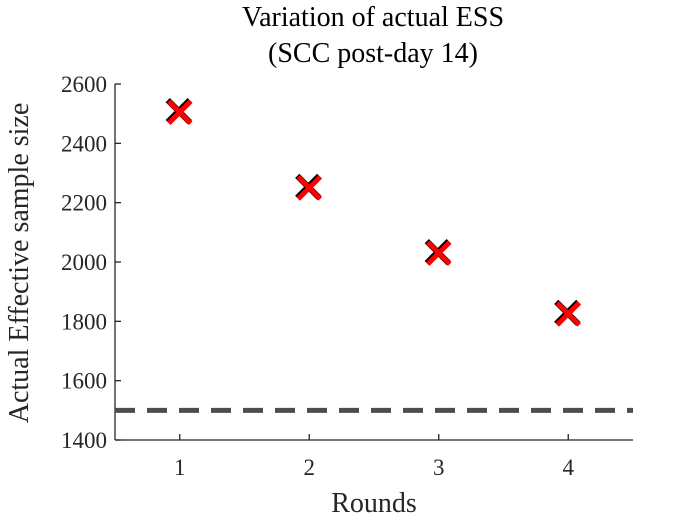 The width and height of the screenshot is (700, 525). I want to click on chart-title-line-2: (SCC post-day 14), so click(373, 53).